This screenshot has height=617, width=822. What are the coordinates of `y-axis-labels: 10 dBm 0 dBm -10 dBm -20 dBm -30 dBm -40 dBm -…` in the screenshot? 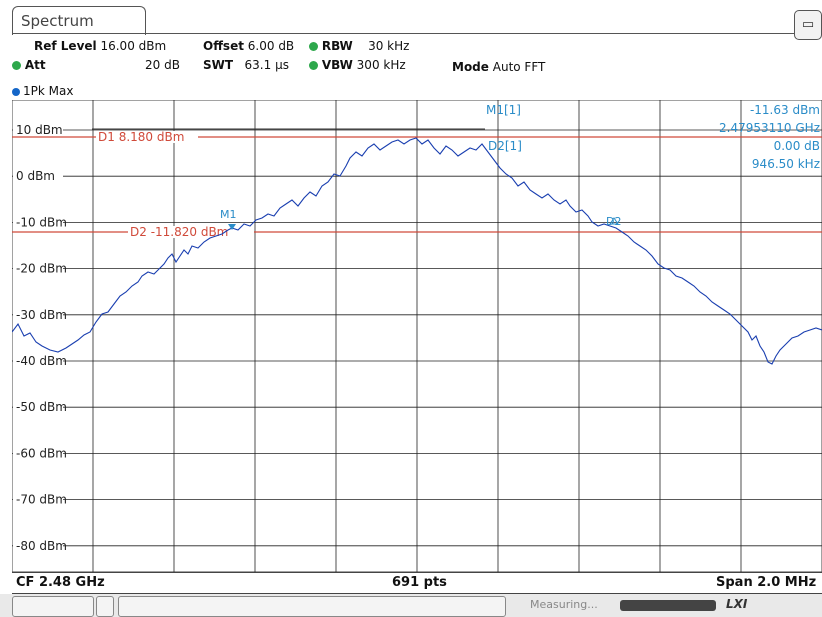 It's located at (40, 338).